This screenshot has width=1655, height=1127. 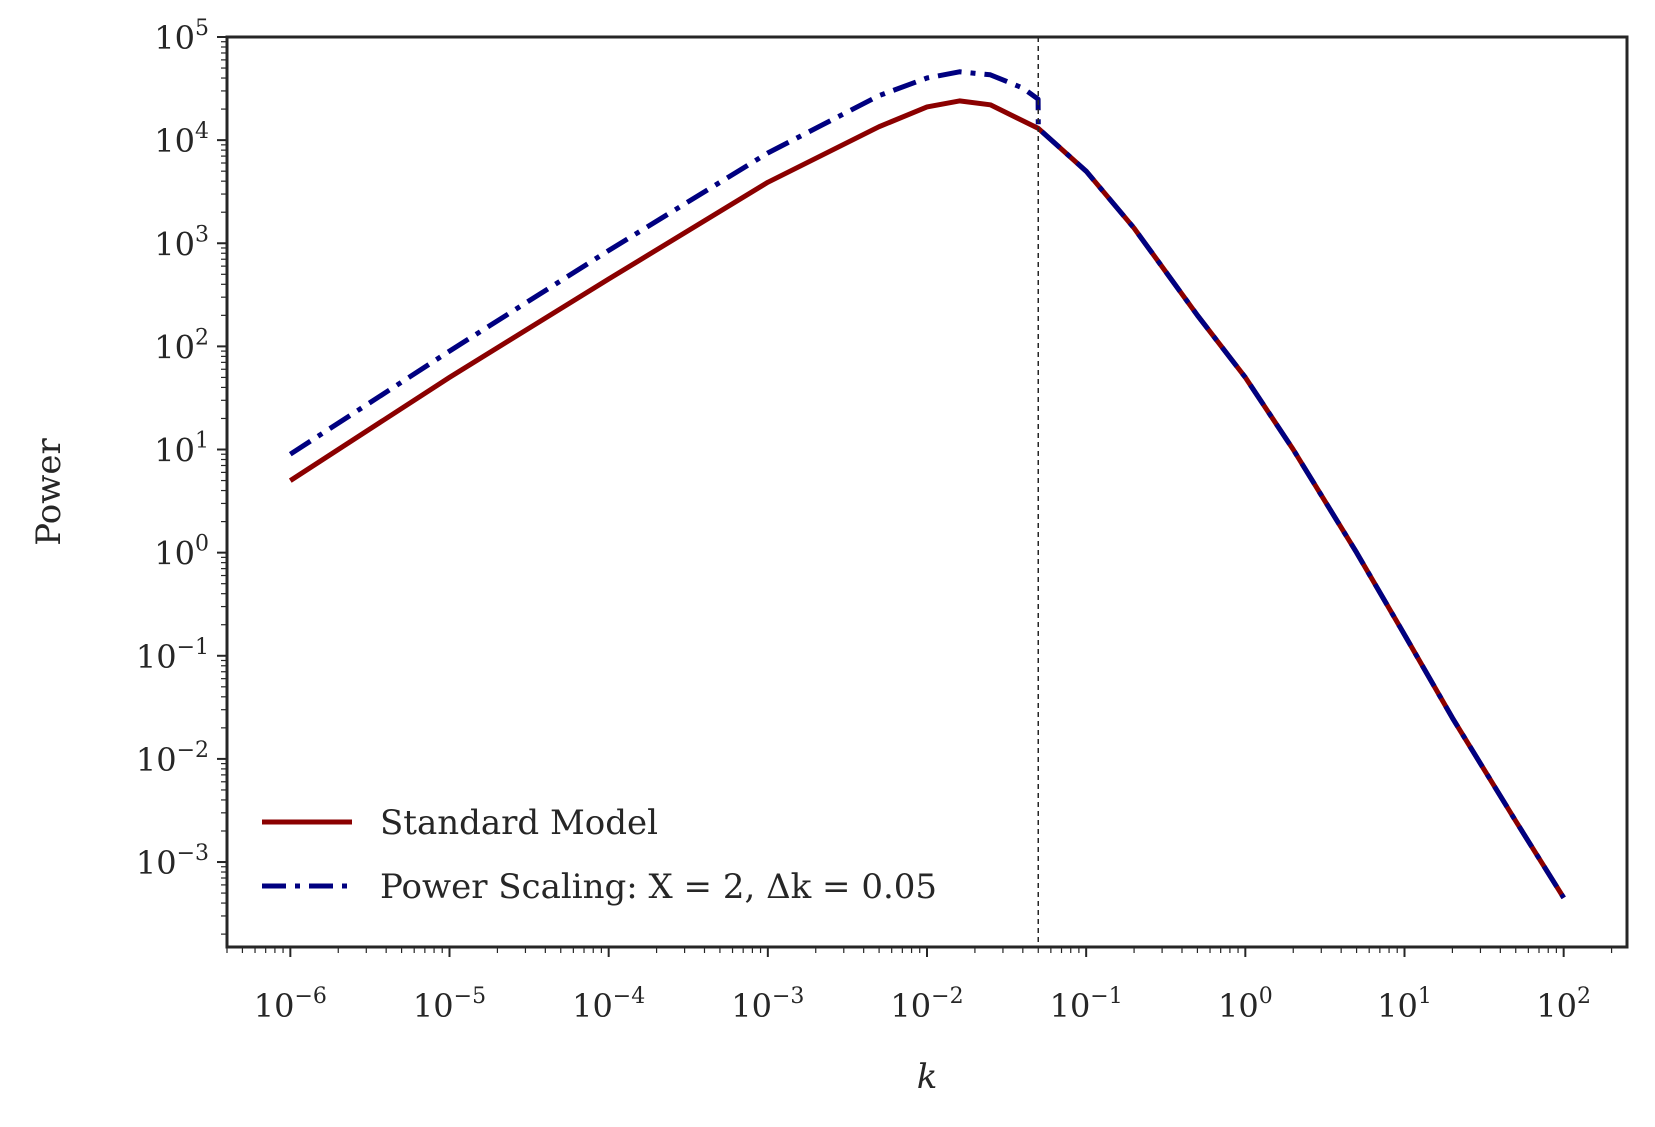 I want to click on y-tick-label: 10⁻¹, so click(x=172, y=655).